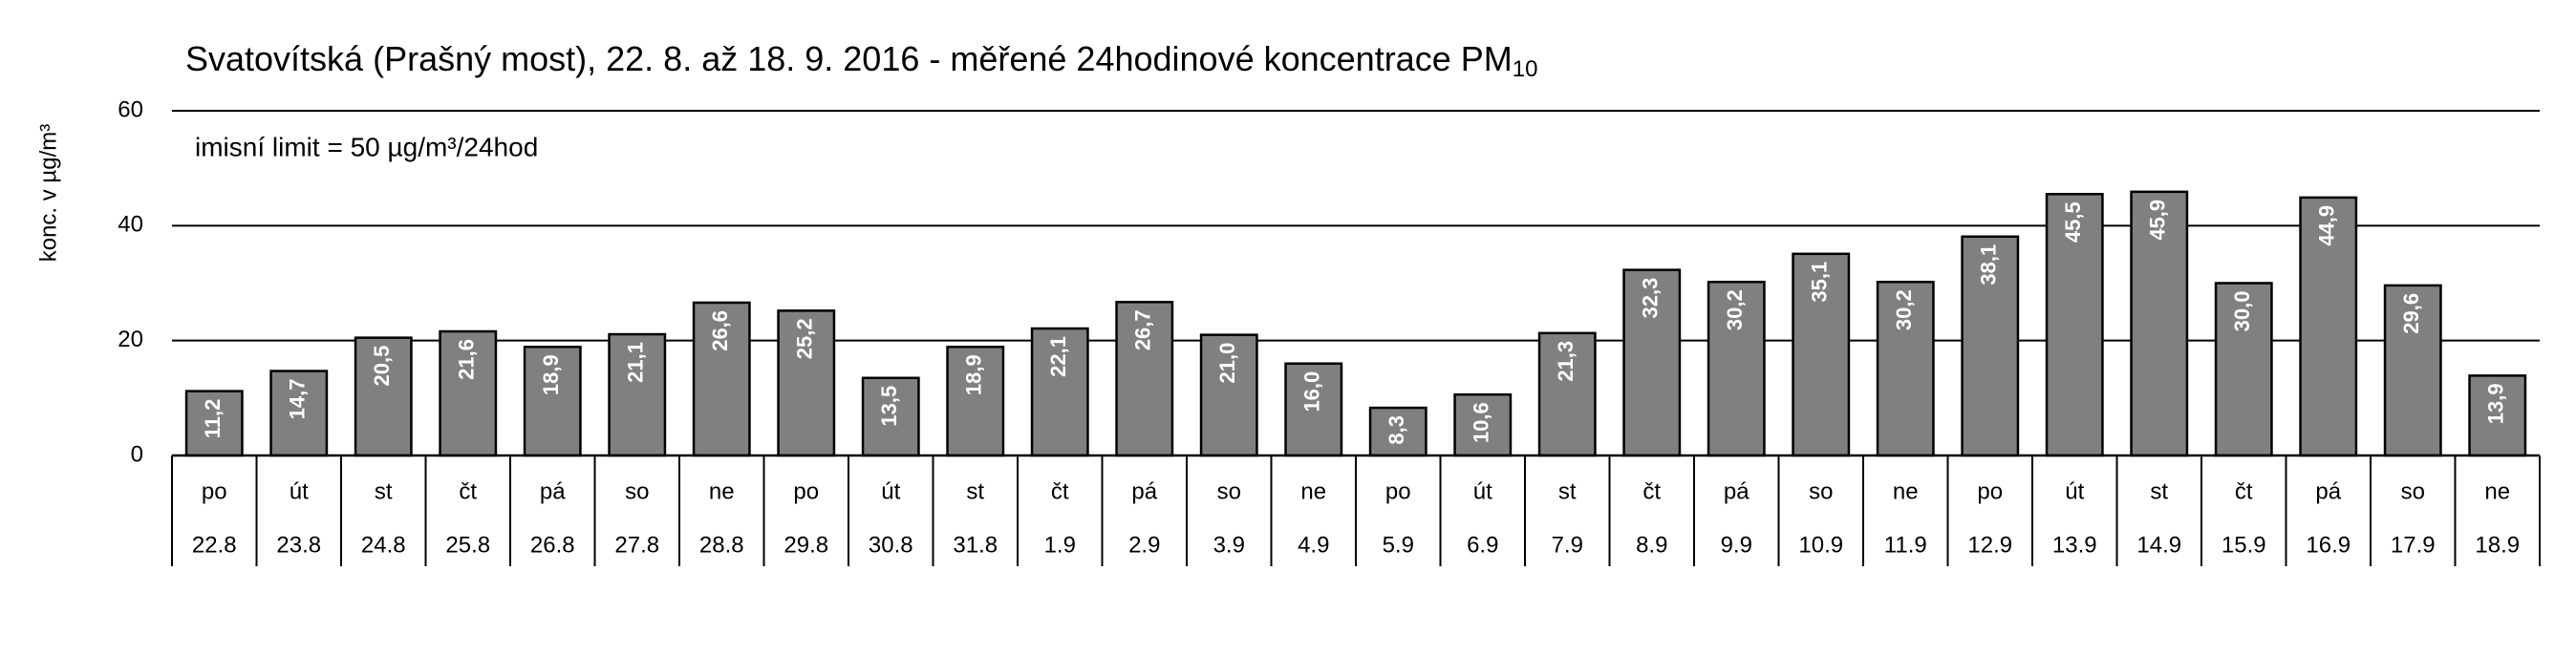 The height and width of the screenshot is (656, 2576). What do you see at coordinates (889, 407) in the screenshot?
I see `value-label: 13,5` at bounding box center [889, 407].